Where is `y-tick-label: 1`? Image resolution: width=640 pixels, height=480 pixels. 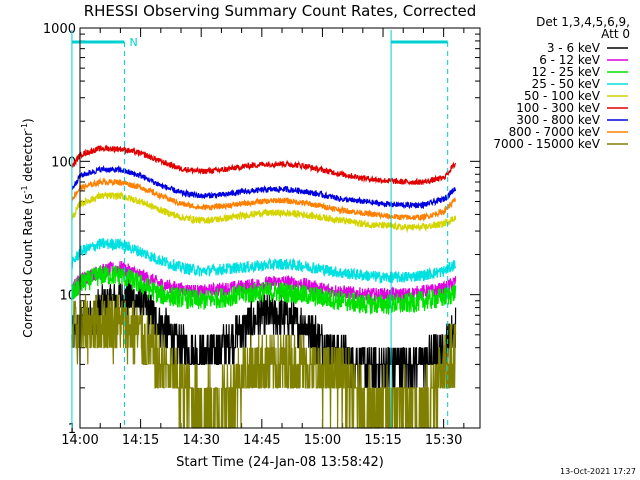 y-tick-label: 1 is located at coordinates (72, 429).